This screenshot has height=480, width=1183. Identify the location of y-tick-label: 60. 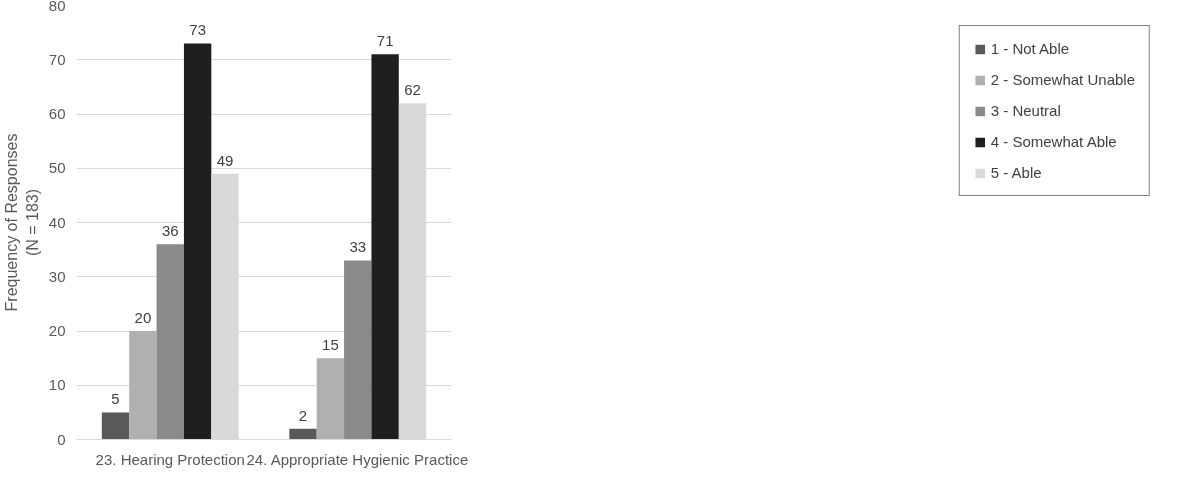
(57, 113).